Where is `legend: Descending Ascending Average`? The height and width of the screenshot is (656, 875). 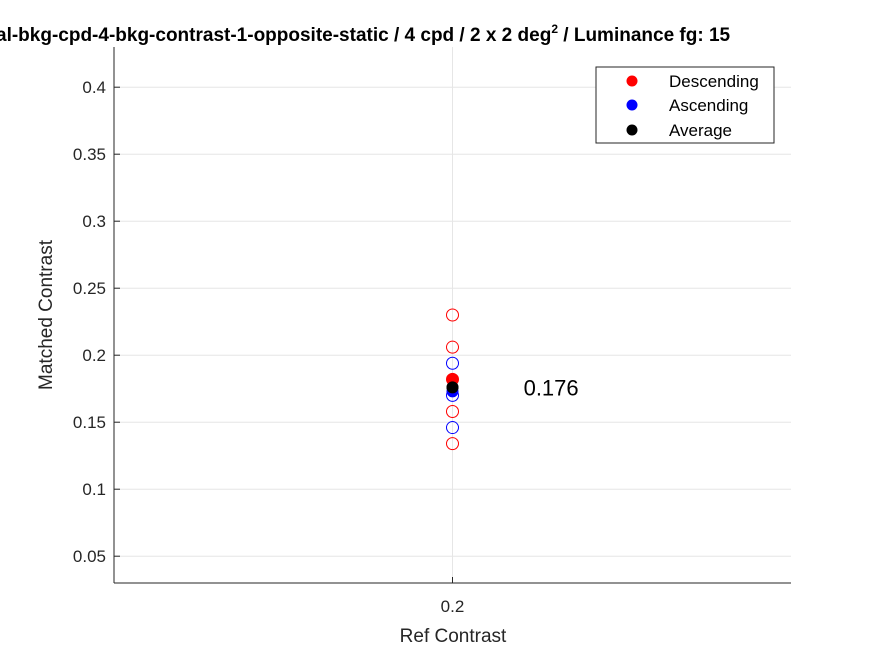 legend: Descending Ascending Average is located at coordinates (685, 105).